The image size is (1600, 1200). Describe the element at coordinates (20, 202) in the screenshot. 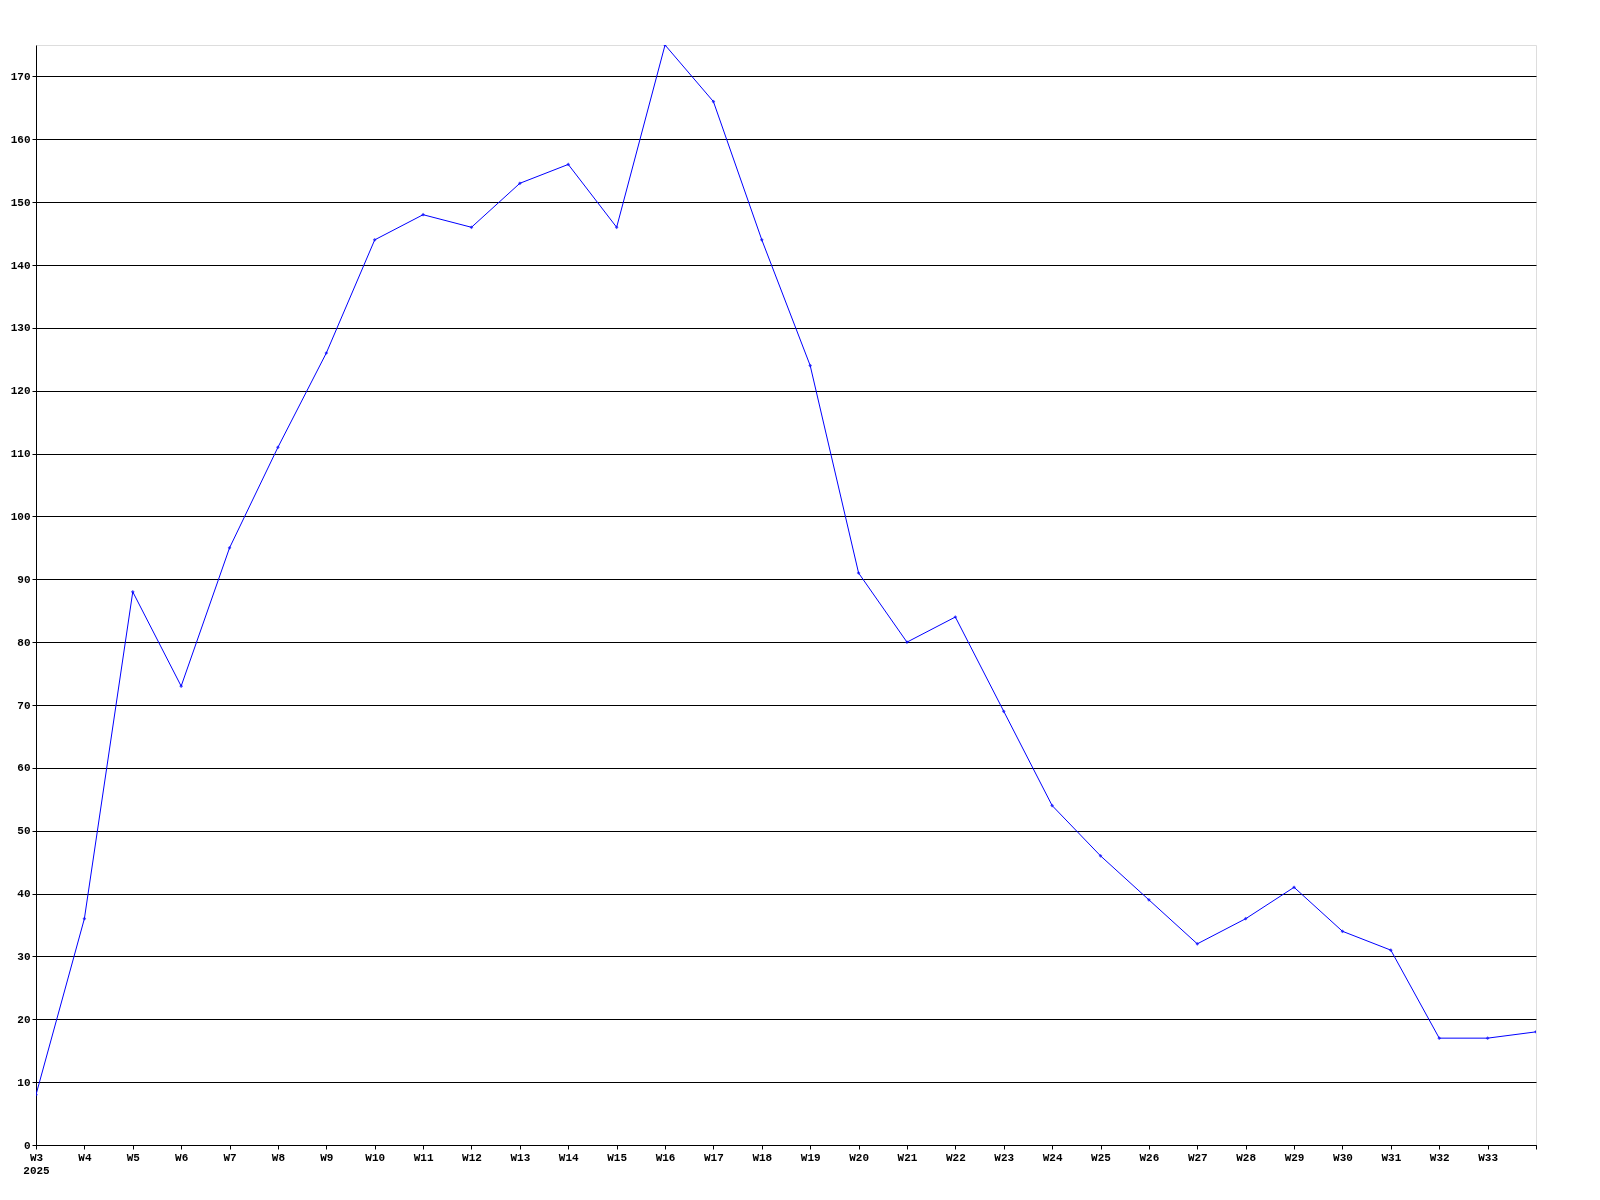

I see `y-tick-label: 150` at that location.